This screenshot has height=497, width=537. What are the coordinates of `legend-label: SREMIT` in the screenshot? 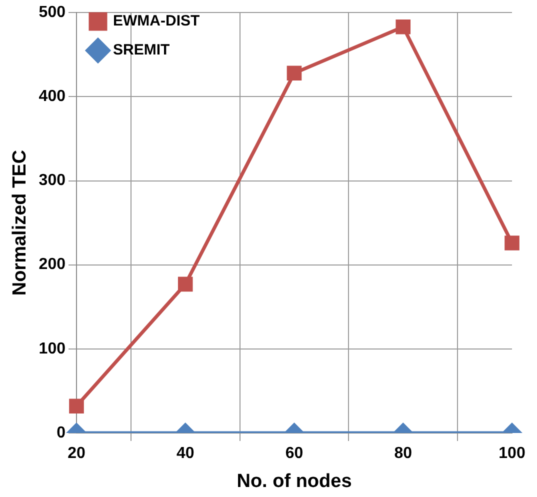 It's located at (141, 50).